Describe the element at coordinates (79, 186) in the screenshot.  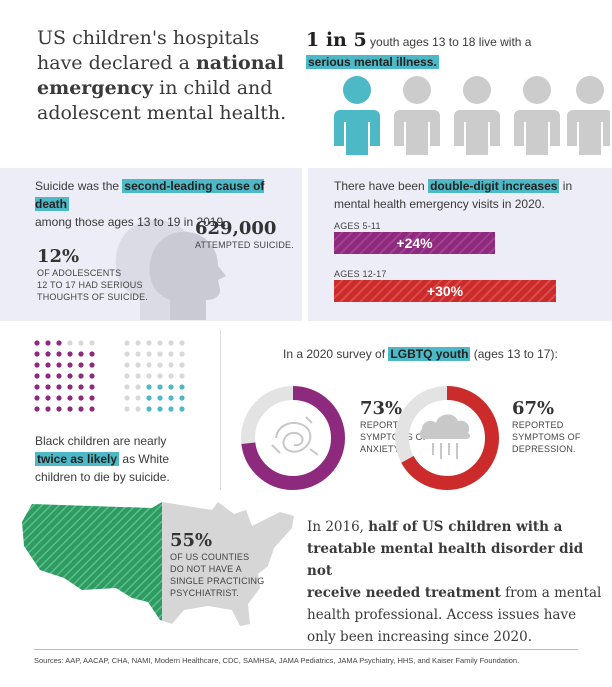
I see `suicide-pre: Suicide was the` at that location.